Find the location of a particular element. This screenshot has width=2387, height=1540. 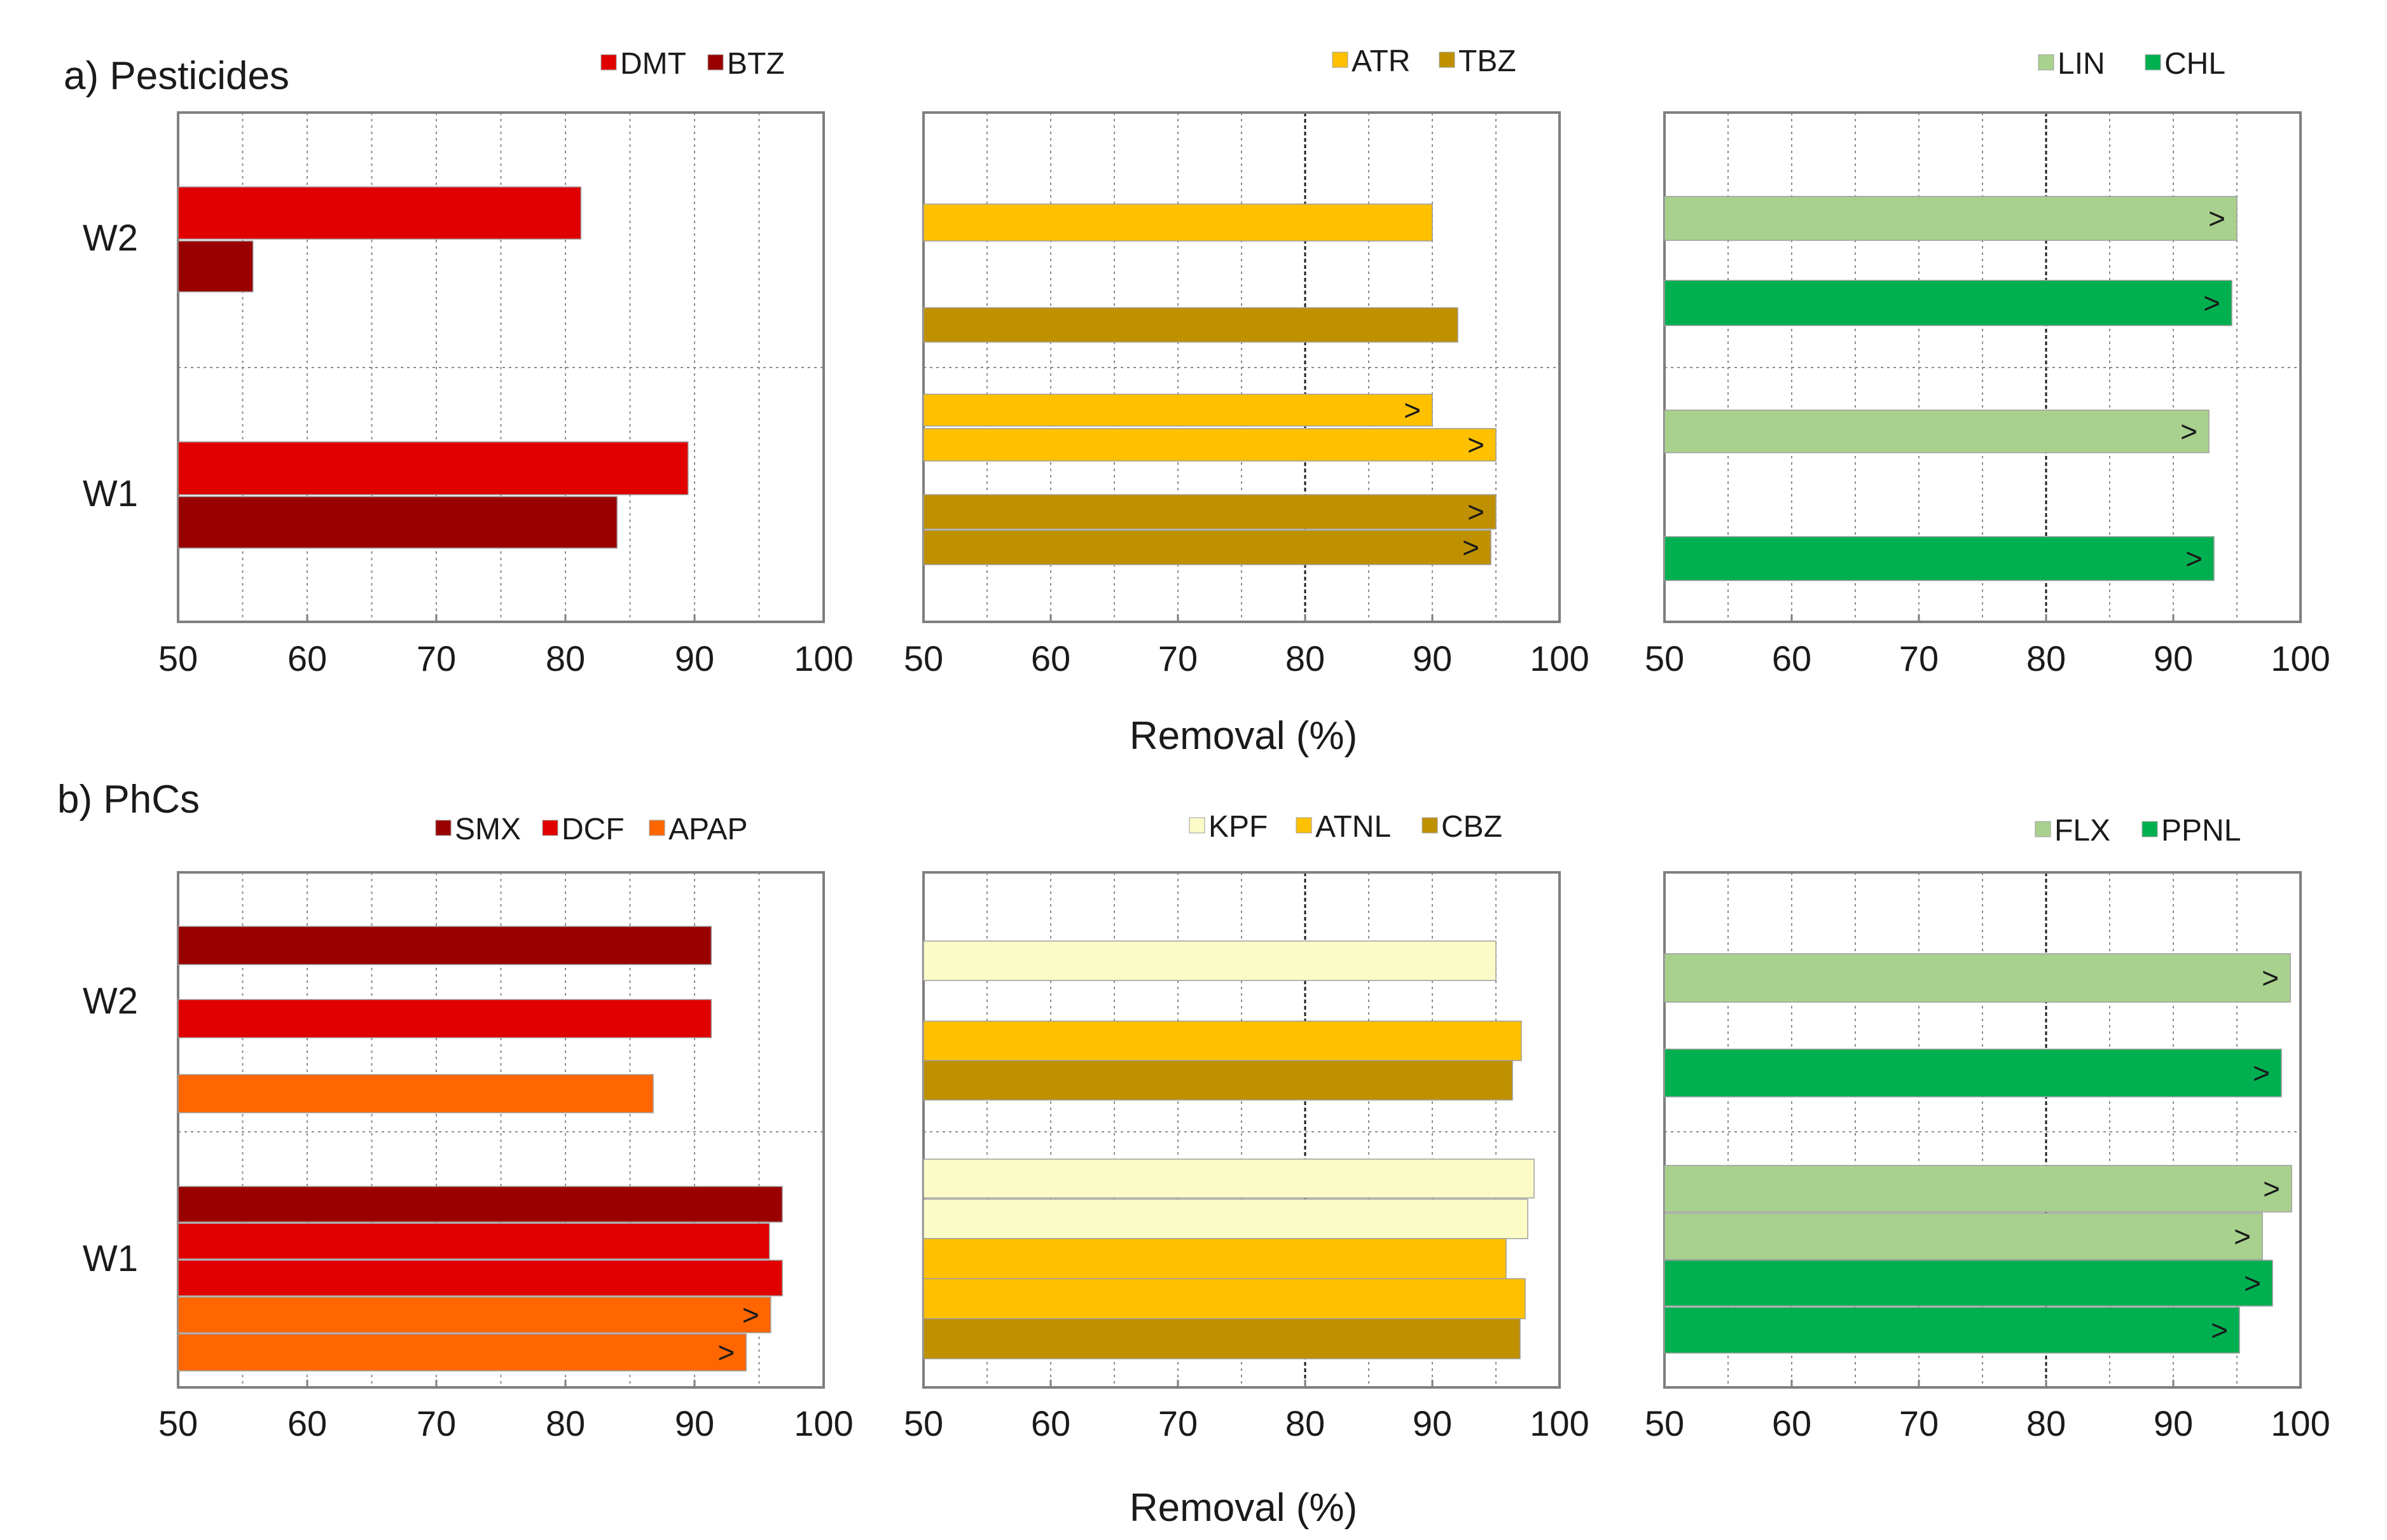

legend-label-btz: BTZ is located at coordinates (756, 64).